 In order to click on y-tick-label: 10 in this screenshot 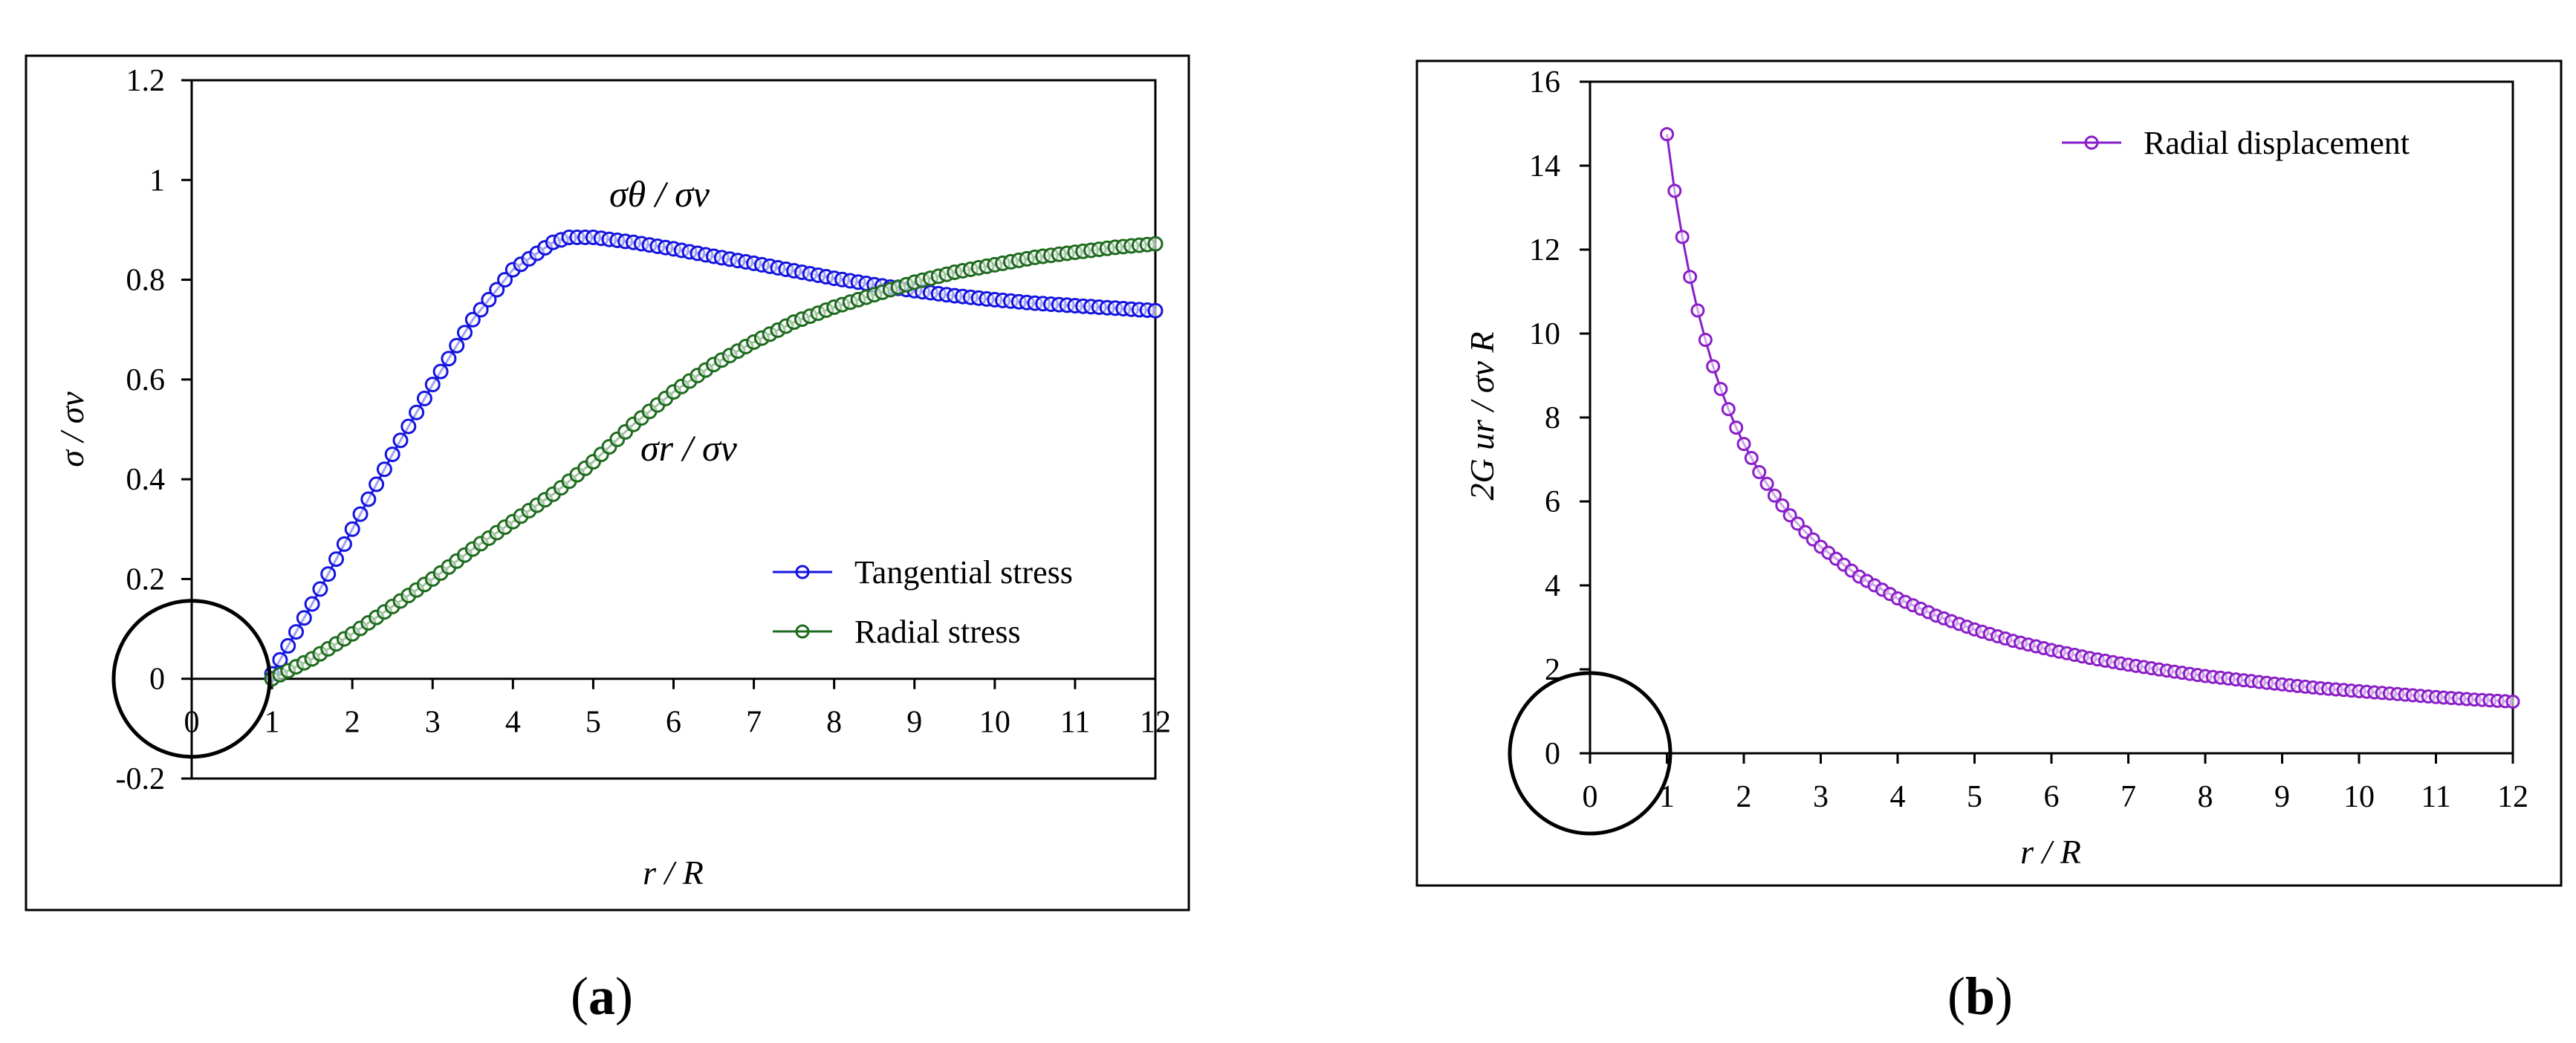, I will do `click(1544, 334)`.